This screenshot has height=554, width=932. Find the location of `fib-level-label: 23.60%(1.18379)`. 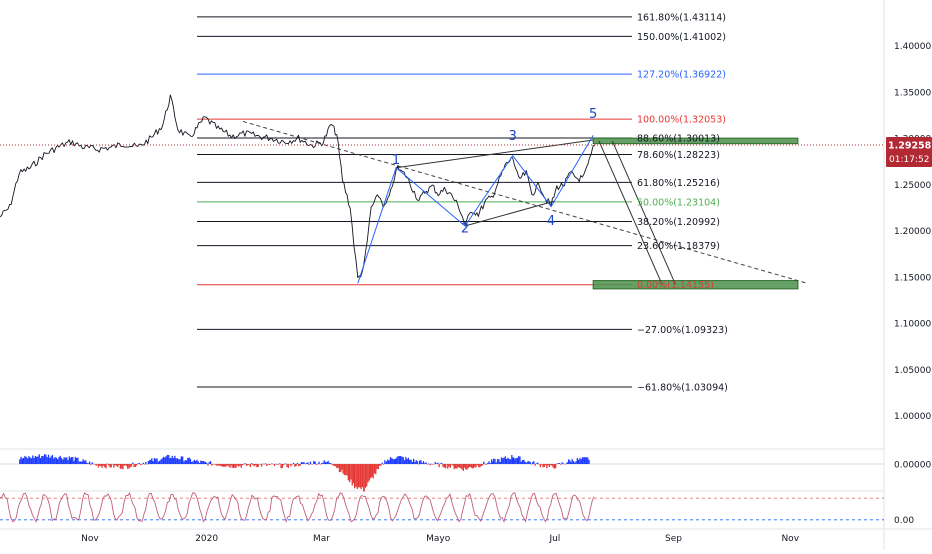

fib-level-label: 23.60%(1.18379) is located at coordinates (678, 246).